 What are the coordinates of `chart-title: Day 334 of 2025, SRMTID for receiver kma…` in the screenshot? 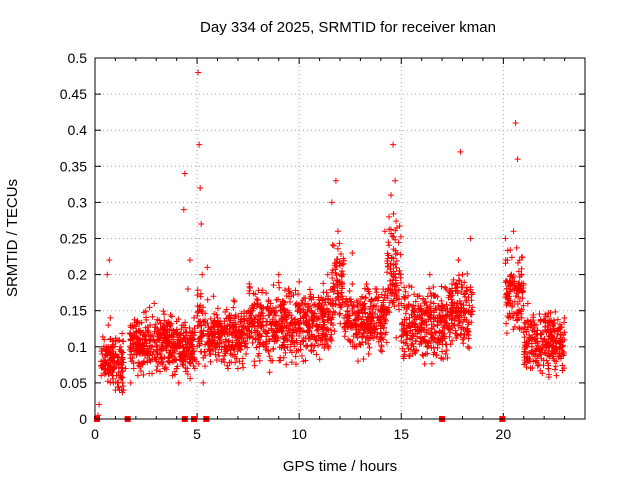 It's located at (348, 27).